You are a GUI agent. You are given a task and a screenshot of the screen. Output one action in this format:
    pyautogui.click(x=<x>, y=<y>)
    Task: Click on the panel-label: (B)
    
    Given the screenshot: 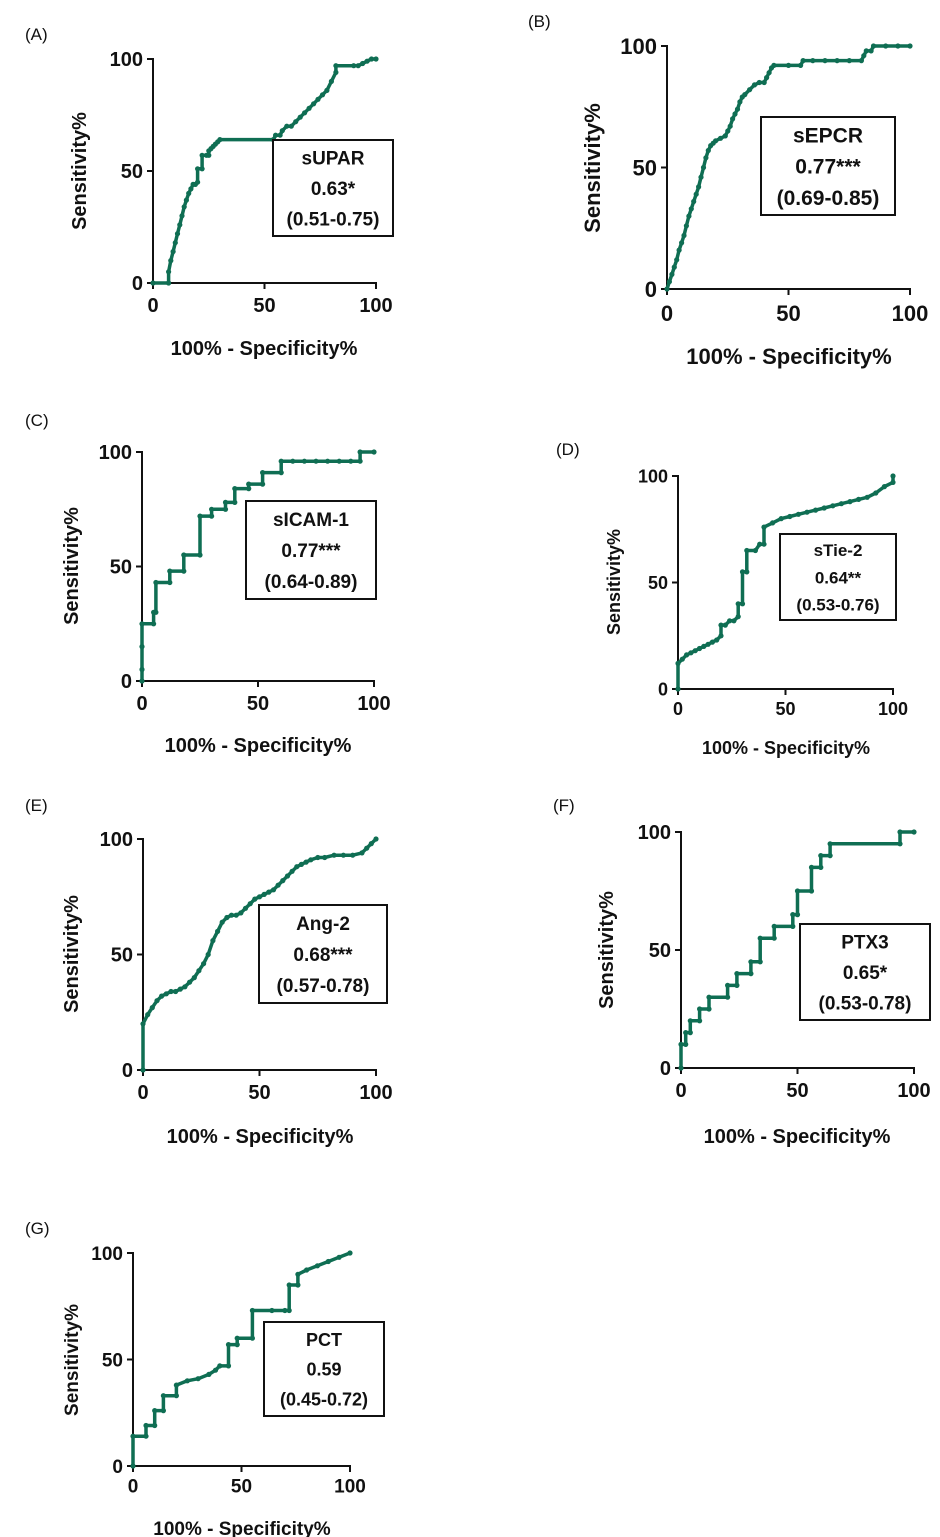 What is the action you would take?
    pyautogui.click(x=539, y=21)
    